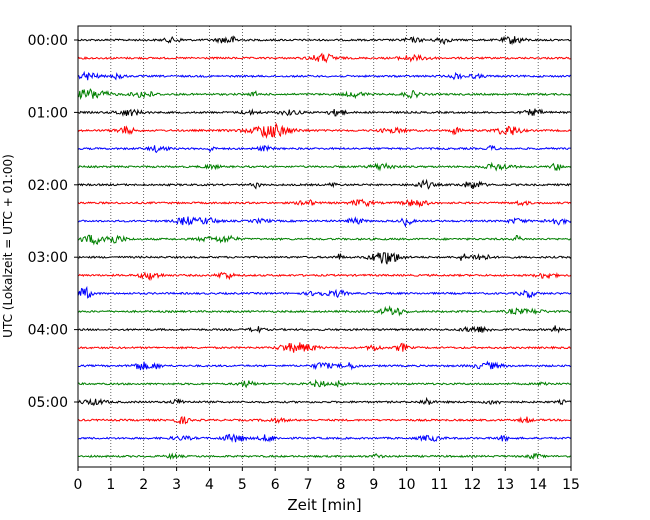 This screenshot has height=520, width=650. Describe the element at coordinates (209, 485) in the screenshot. I see `x-tick-label: 4` at that location.